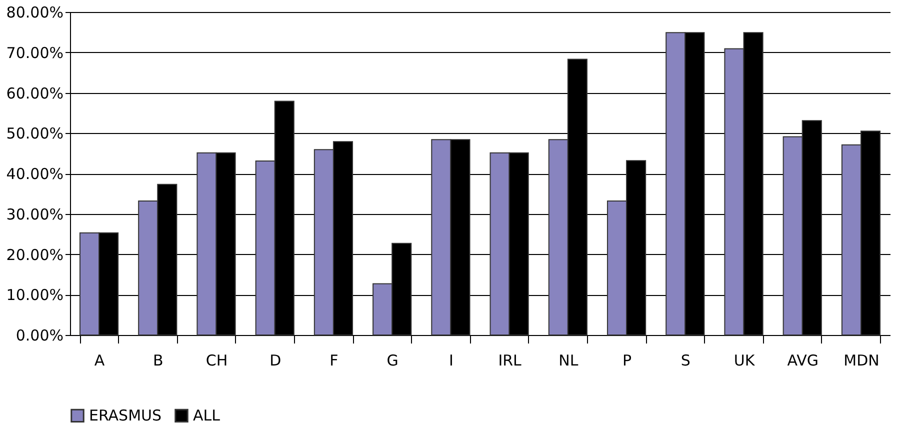  I want to click on y-tick-label: 10.00%, so click(35, 295).